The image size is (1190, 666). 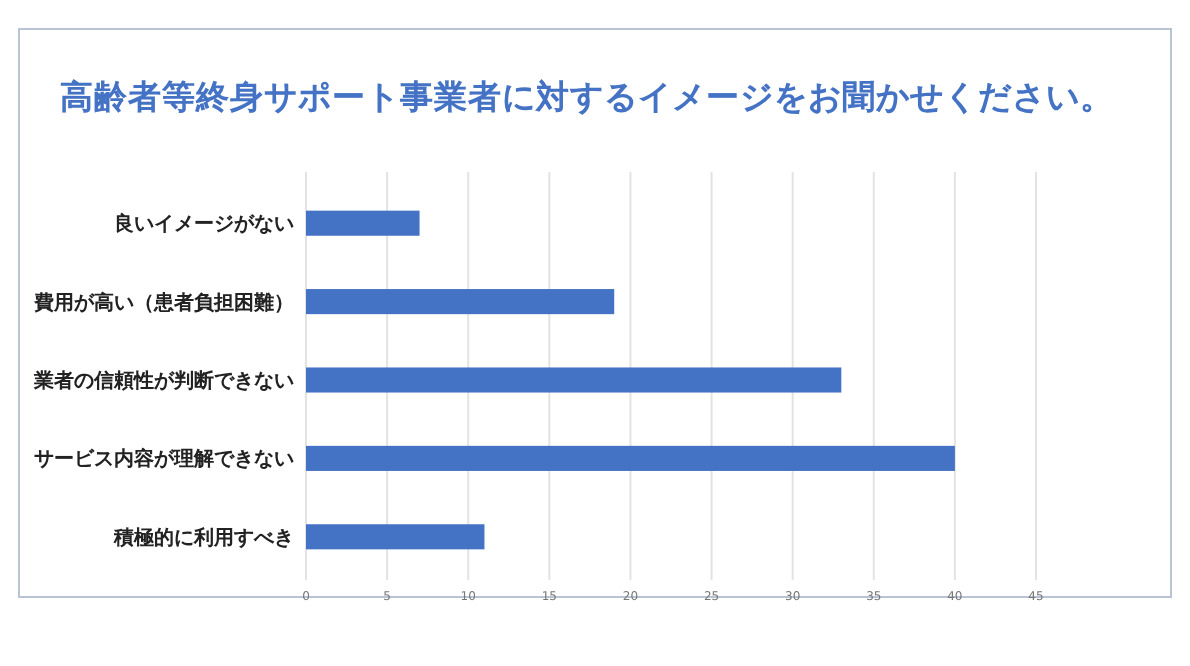 I want to click on y-tick-label: 業者の信頼性が判断できない, so click(x=163, y=381).